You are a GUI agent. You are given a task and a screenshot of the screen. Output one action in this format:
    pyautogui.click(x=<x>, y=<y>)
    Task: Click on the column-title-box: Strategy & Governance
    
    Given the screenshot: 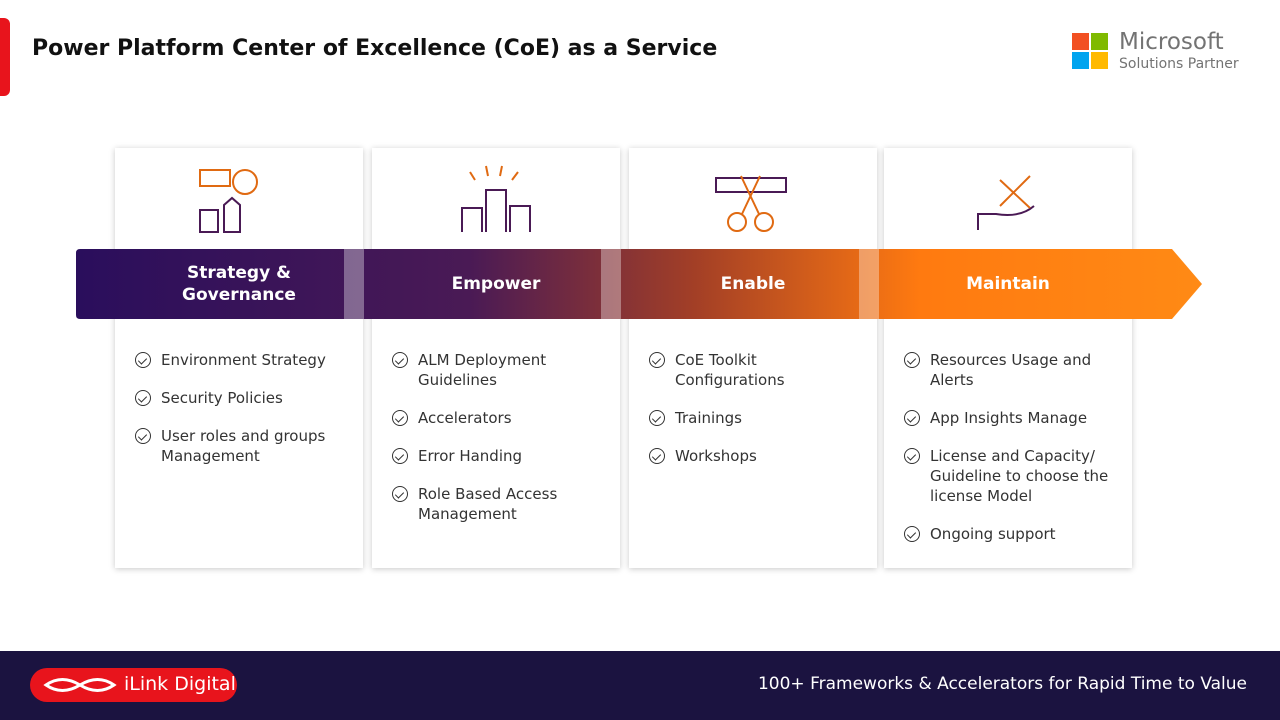 What is the action you would take?
    pyautogui.click(x=239, y=284)
    